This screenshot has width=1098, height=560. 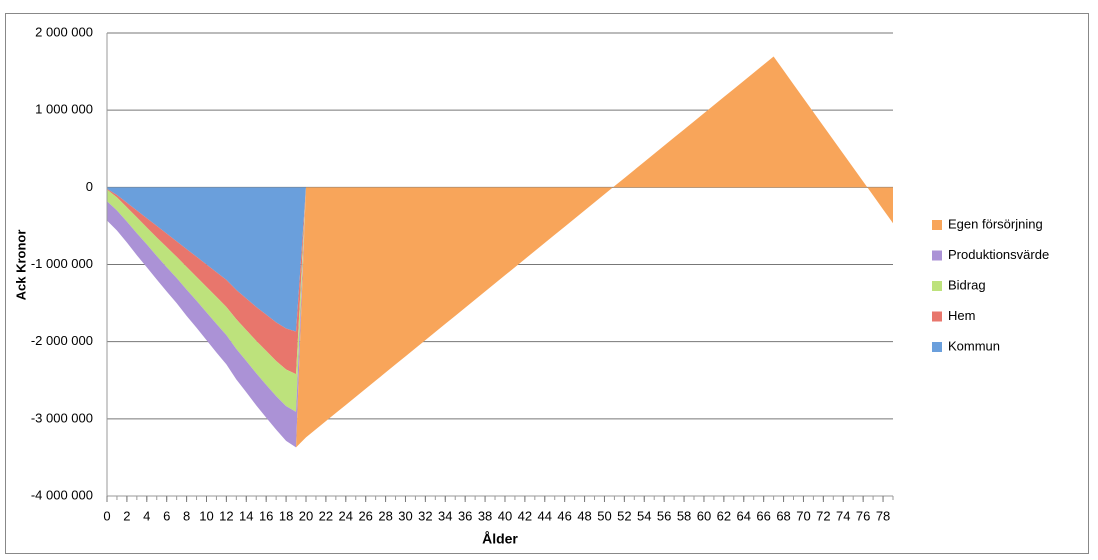 What do you see at coordinates (62, 417) in the screenshot?
I see `y-tick-label: -3 000 000` at bounding box center [62, 417].